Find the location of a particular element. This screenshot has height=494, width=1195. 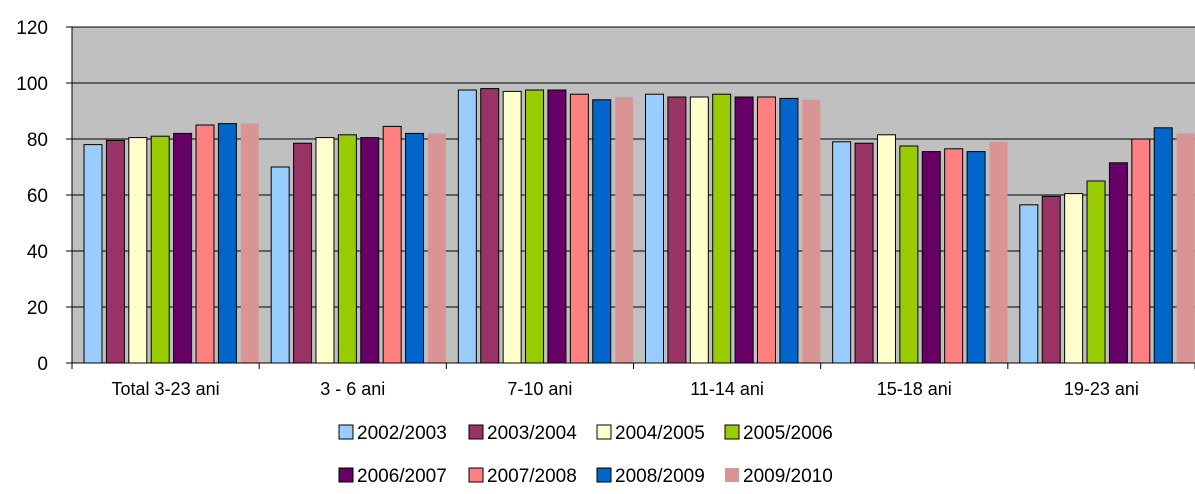

y-tick-label: 40 is located at coordinates (37, 252).